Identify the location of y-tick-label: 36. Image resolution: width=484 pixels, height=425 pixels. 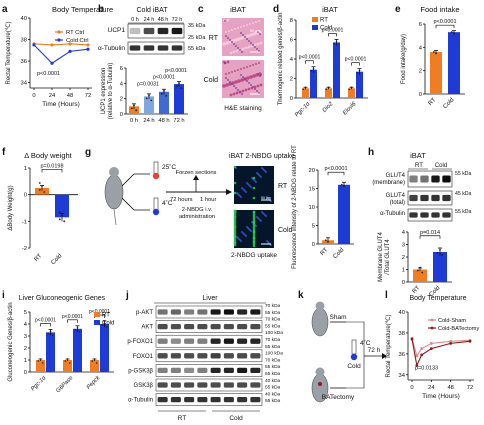
(24, 62).